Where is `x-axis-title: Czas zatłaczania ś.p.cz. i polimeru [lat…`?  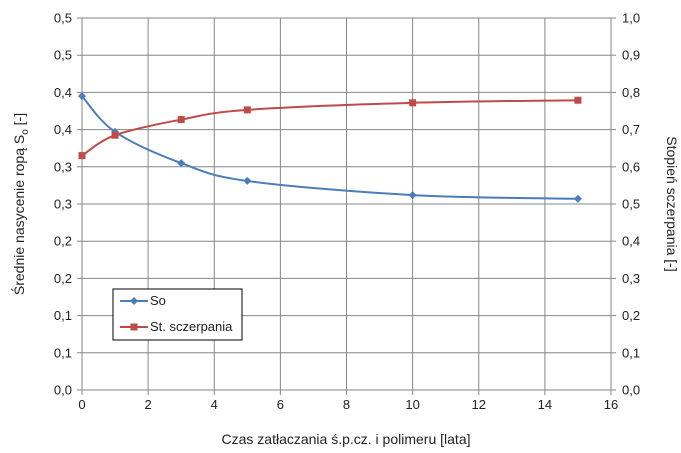
x-axis-title: Czas zatłaczania ś.p.cz. i polimeru [lat… is located at coordinates (346, 439).